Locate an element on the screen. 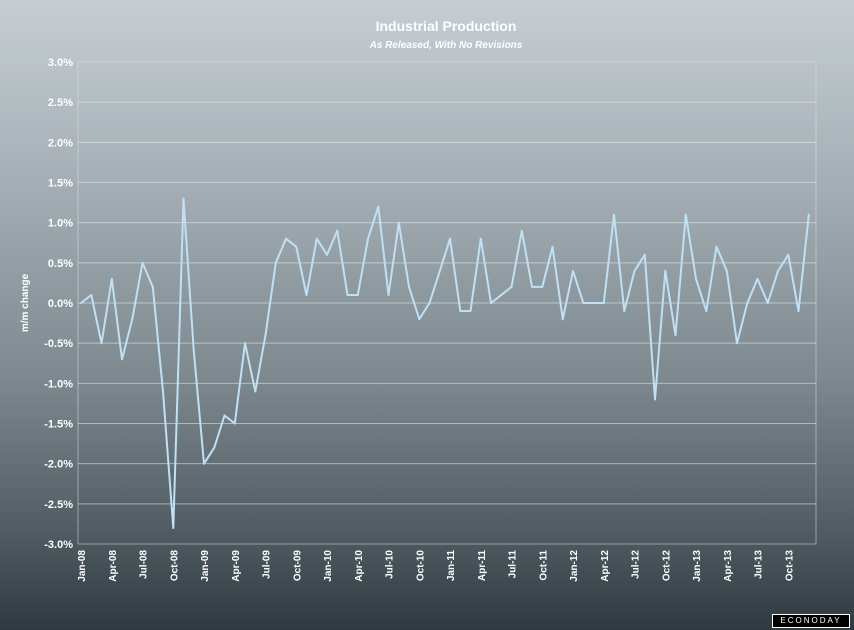  y-tick-label: -3.0% is located at coordinates (58, 545).